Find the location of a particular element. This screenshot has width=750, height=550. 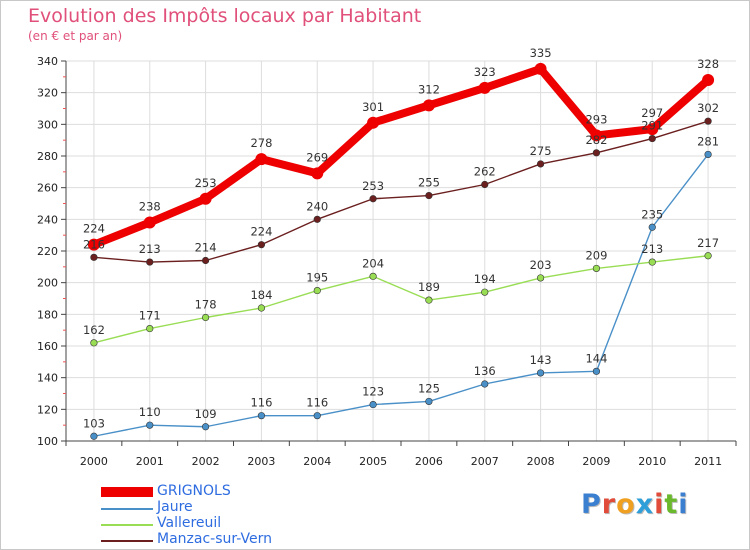

data-label: 253 is located at coordinates (206, 183).